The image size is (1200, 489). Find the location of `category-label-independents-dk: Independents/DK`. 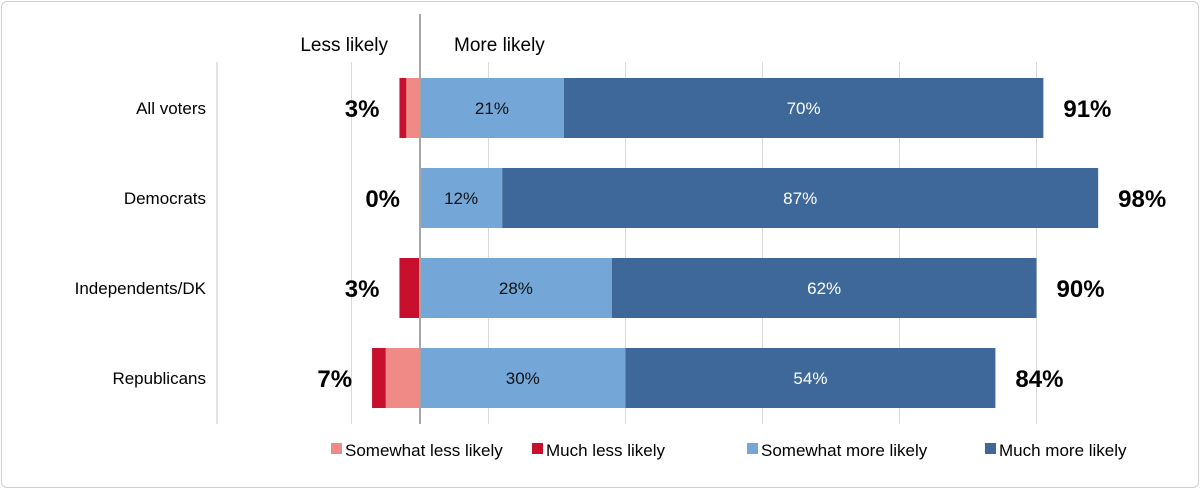

category-label-independents-dk: Independents/DK is located at coordinates (141, 288).